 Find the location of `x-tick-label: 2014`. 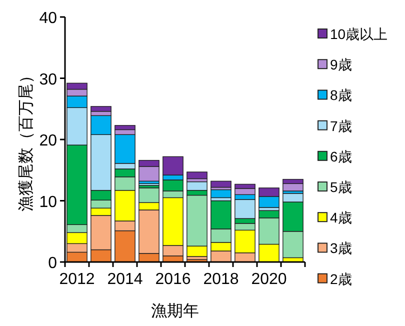

x-tick-label: 2014 is located at coordinates (125, 279).